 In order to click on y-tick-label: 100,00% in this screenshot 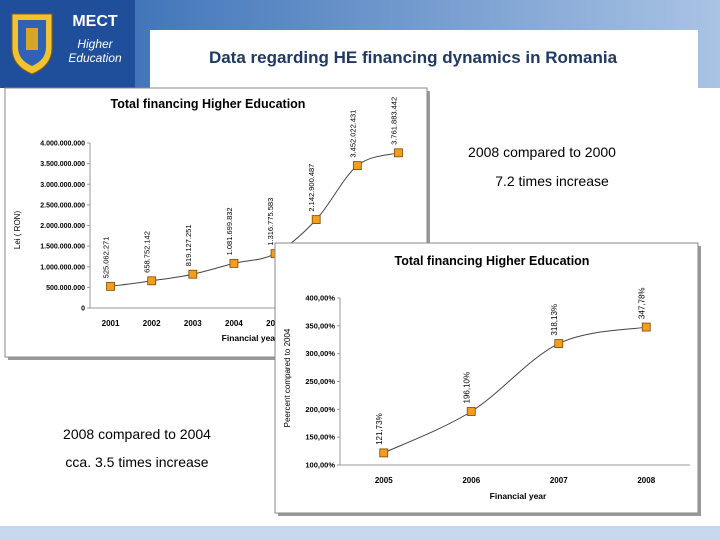, I will do `click(320, 465)`.